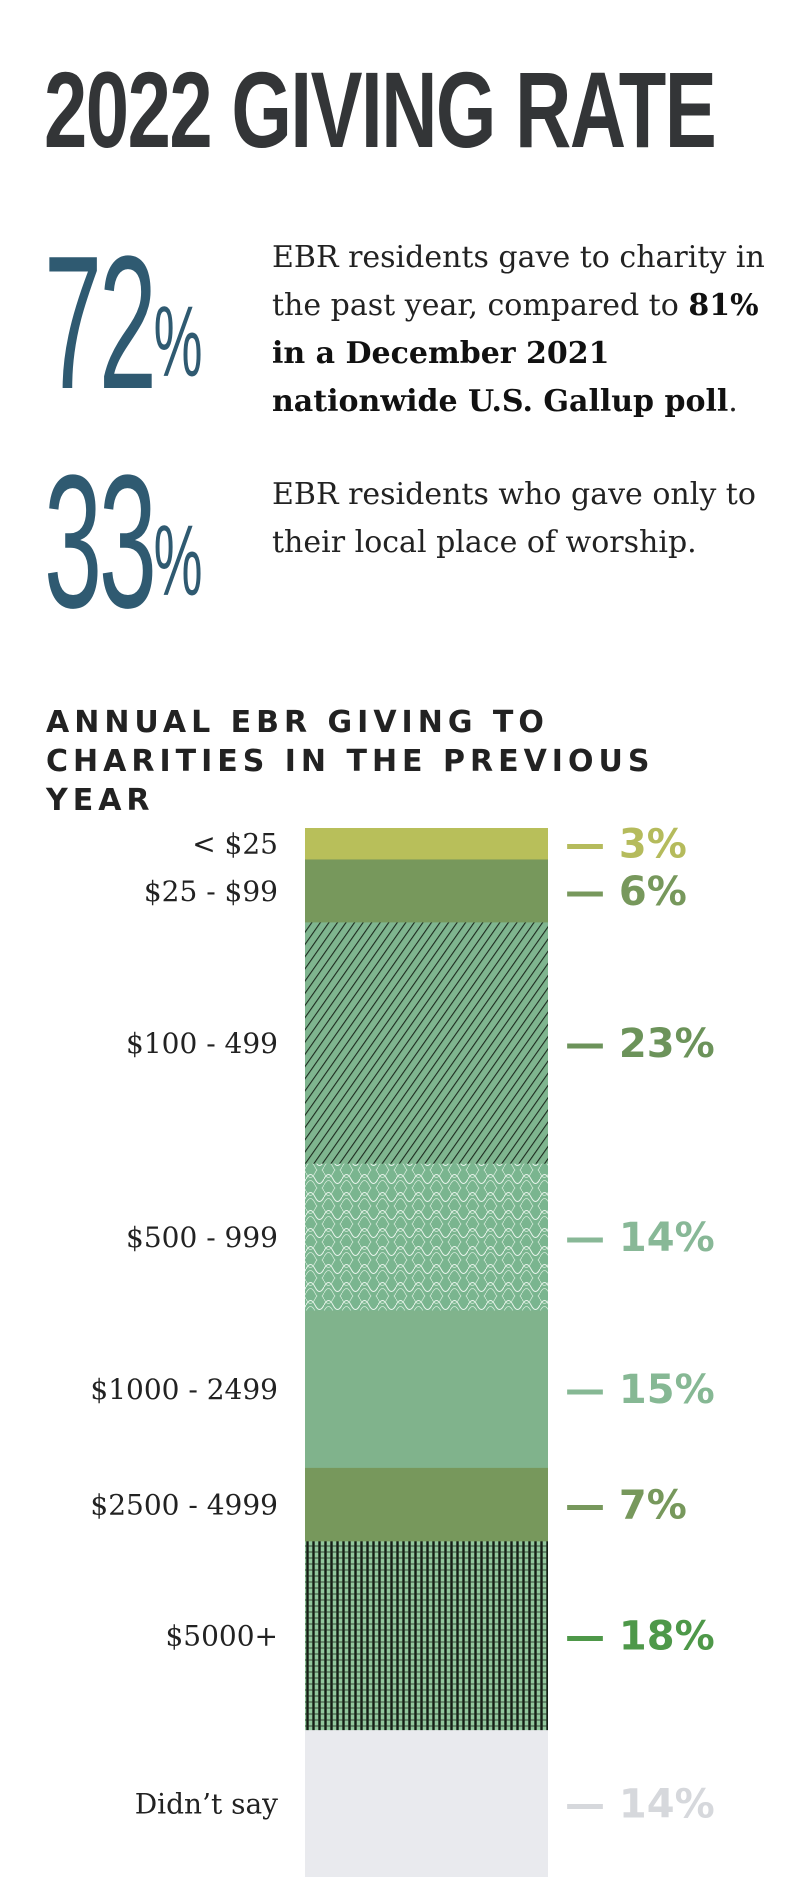 The image size is (791, 1877). What do you see at coordinates (202, 1237) in the screenshot?
I see `category-label: $500 - 999` at bounding box center [202, 1237].